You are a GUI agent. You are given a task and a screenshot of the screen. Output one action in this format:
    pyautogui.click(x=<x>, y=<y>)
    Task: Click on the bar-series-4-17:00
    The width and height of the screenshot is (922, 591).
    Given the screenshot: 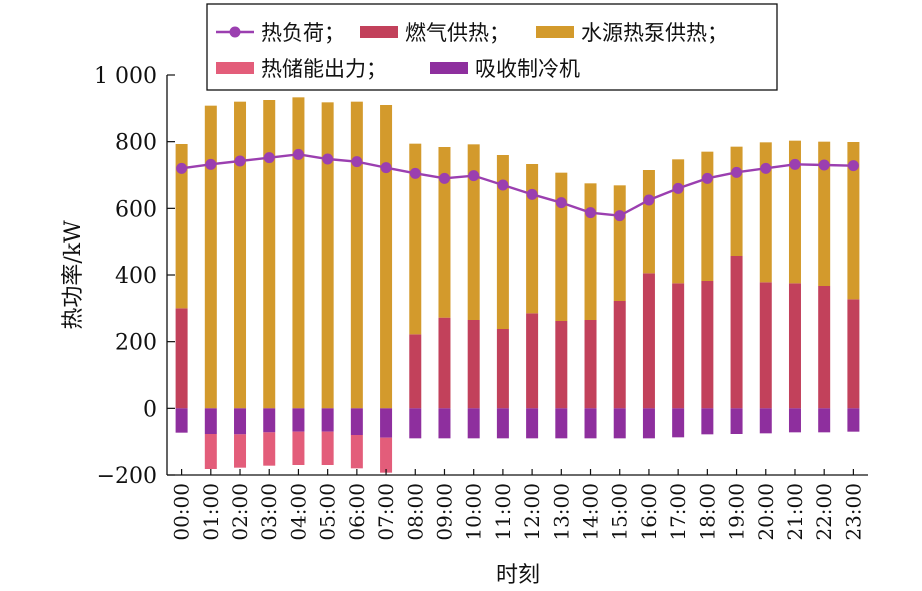 What is the action you would take?
    pyautogui.click(x=678, y=423)
    